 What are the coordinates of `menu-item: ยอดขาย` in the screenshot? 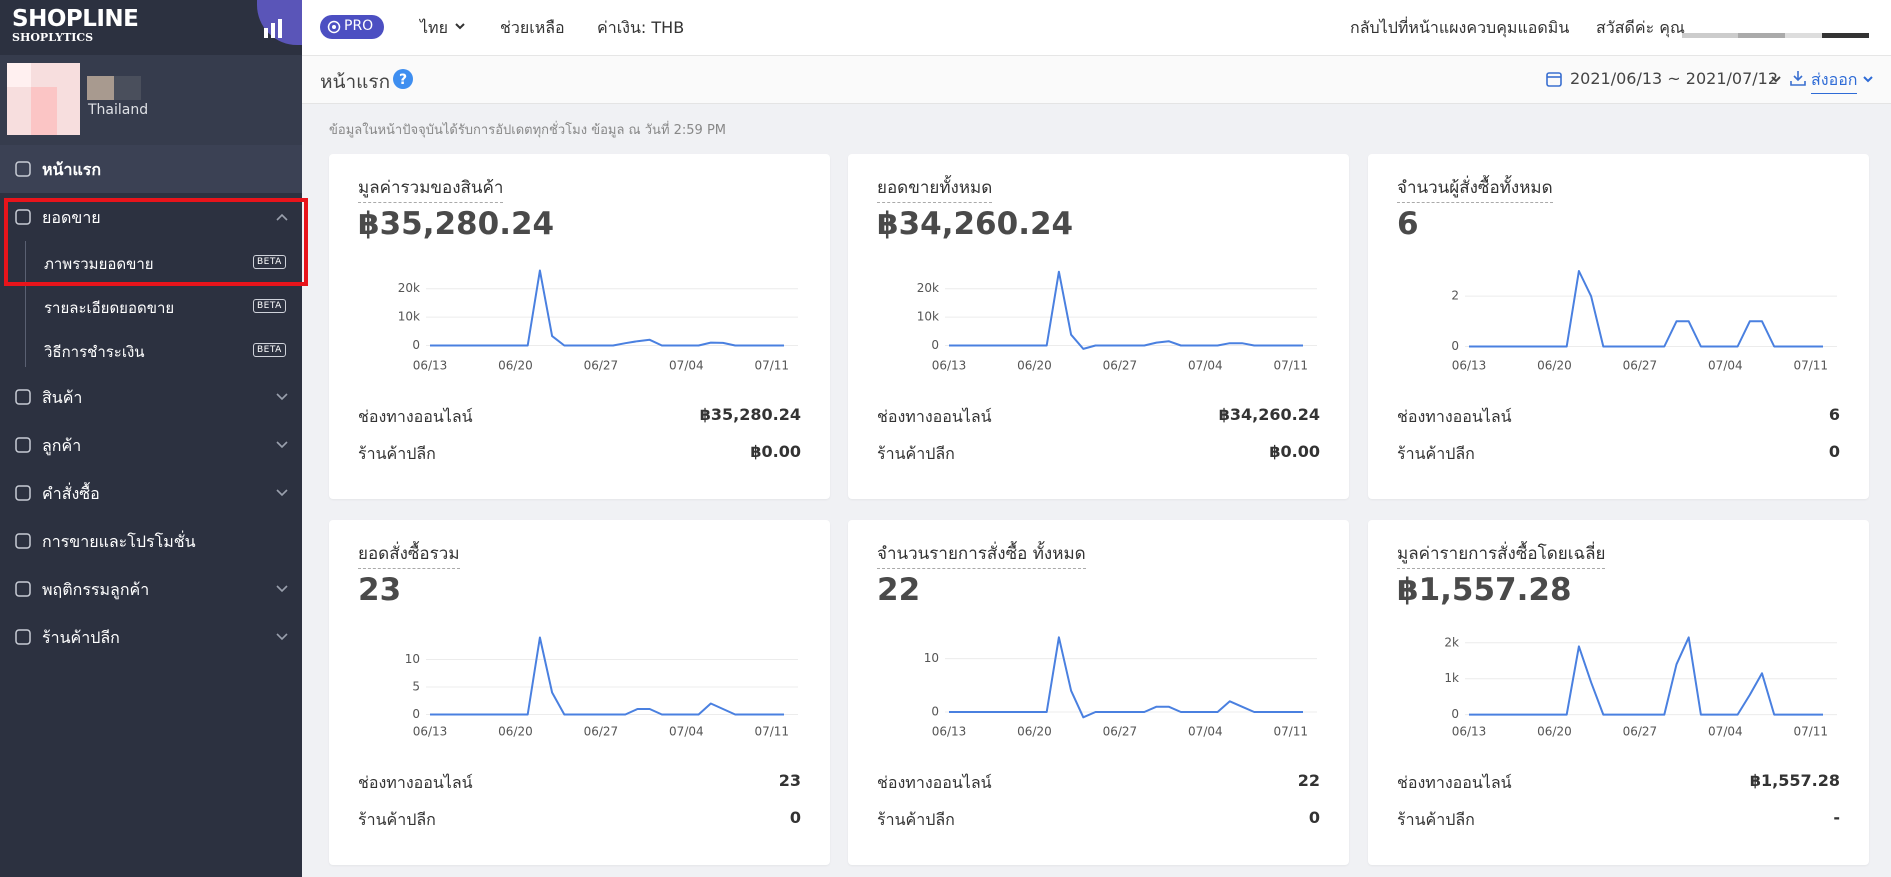 It's located at (71, 217).